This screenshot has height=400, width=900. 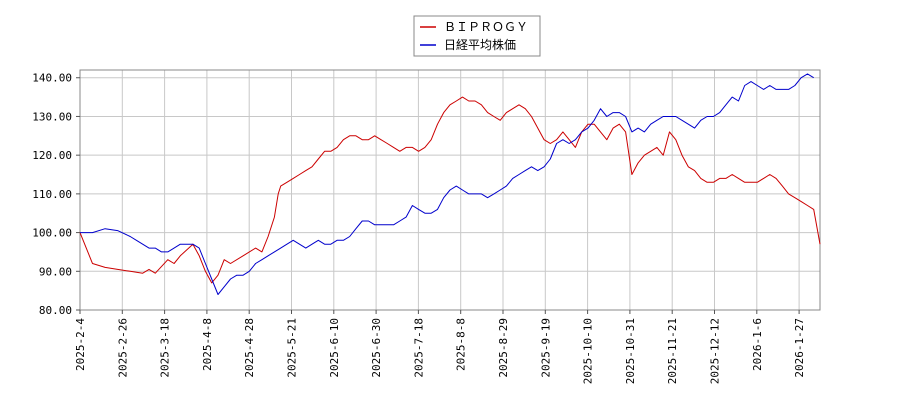 What do you see at coordinates (55, 310) in the screenshot?
I see `y-tick-label: 80.00` at bounding box center [55, 310].